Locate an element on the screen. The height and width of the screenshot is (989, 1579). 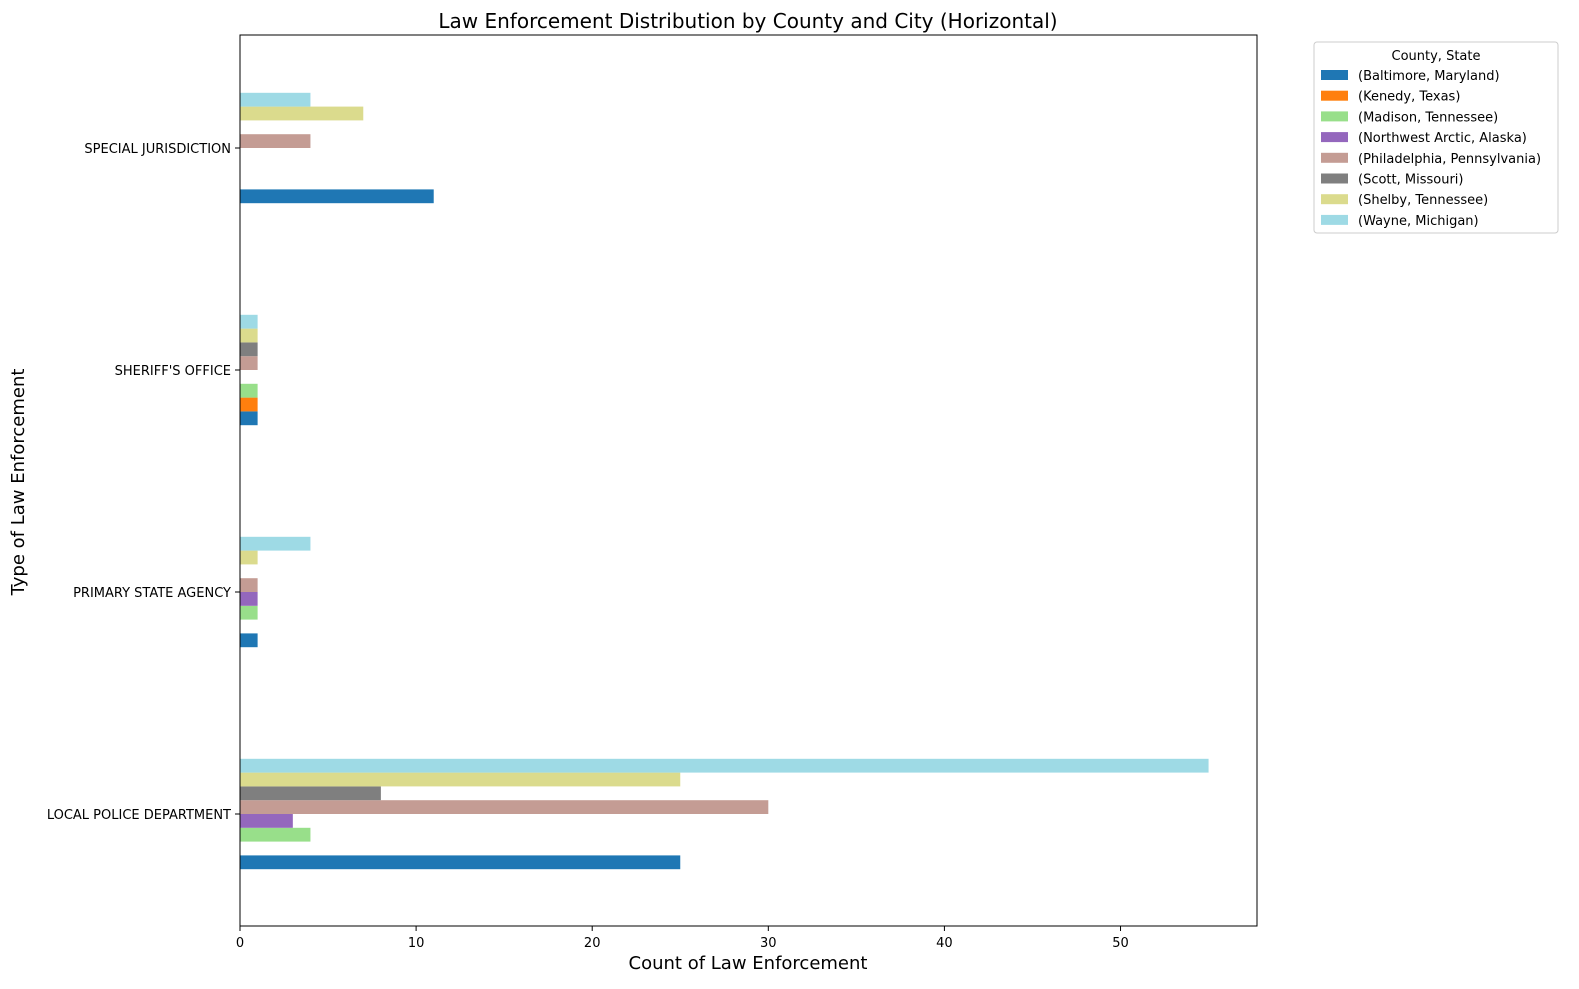
y-tick-label: LOCAL POLICE DEPARTMENT is located at coordinates (139, 815).